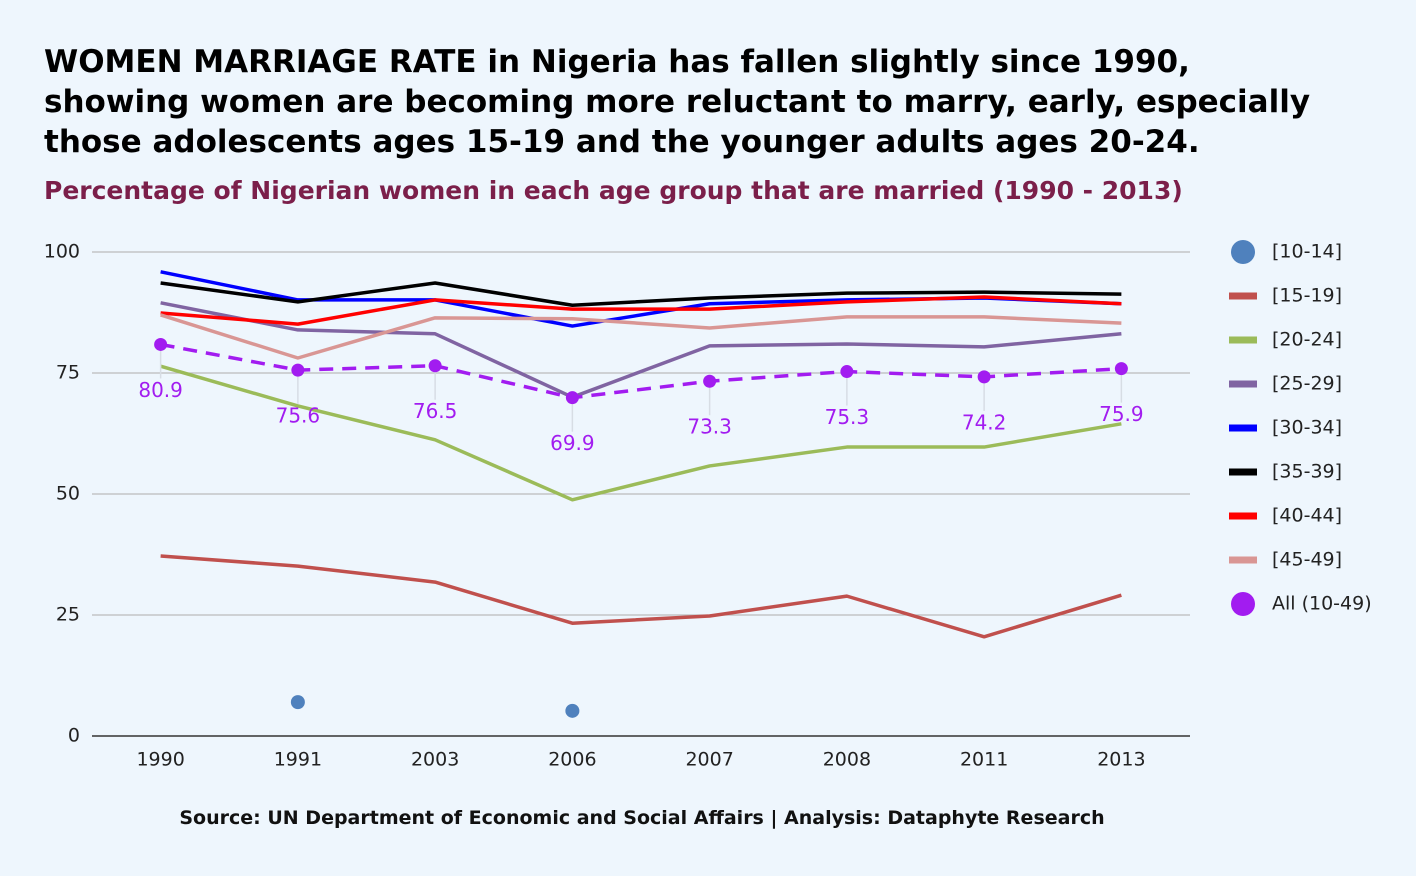 This screenshot has width=1416, height=876. What do you see at coordinates (298, 416) in the screenshot?
I see `data-label: 75.6` at bounding box center [298, 416].